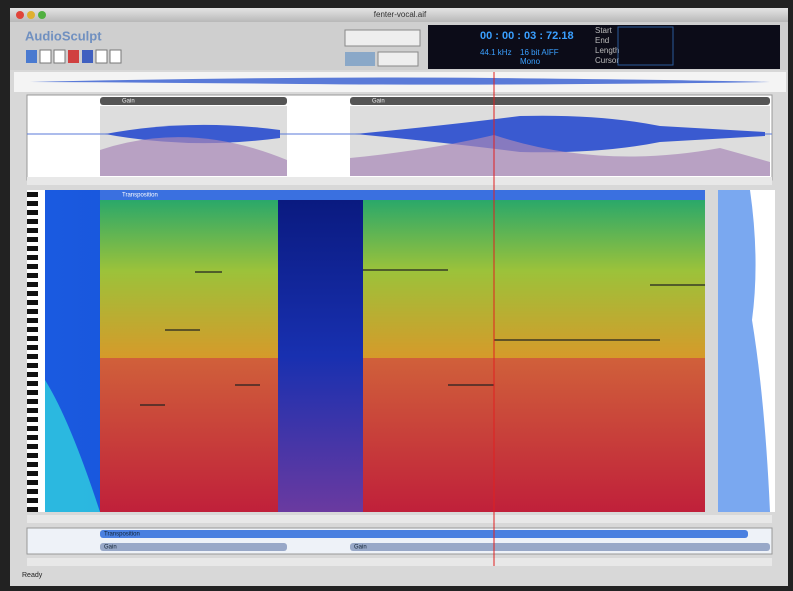 This screenshot has width=793, height=591. Describe the element at coordinates (20, 15) in the screenshot. I see `close-button` at that location.